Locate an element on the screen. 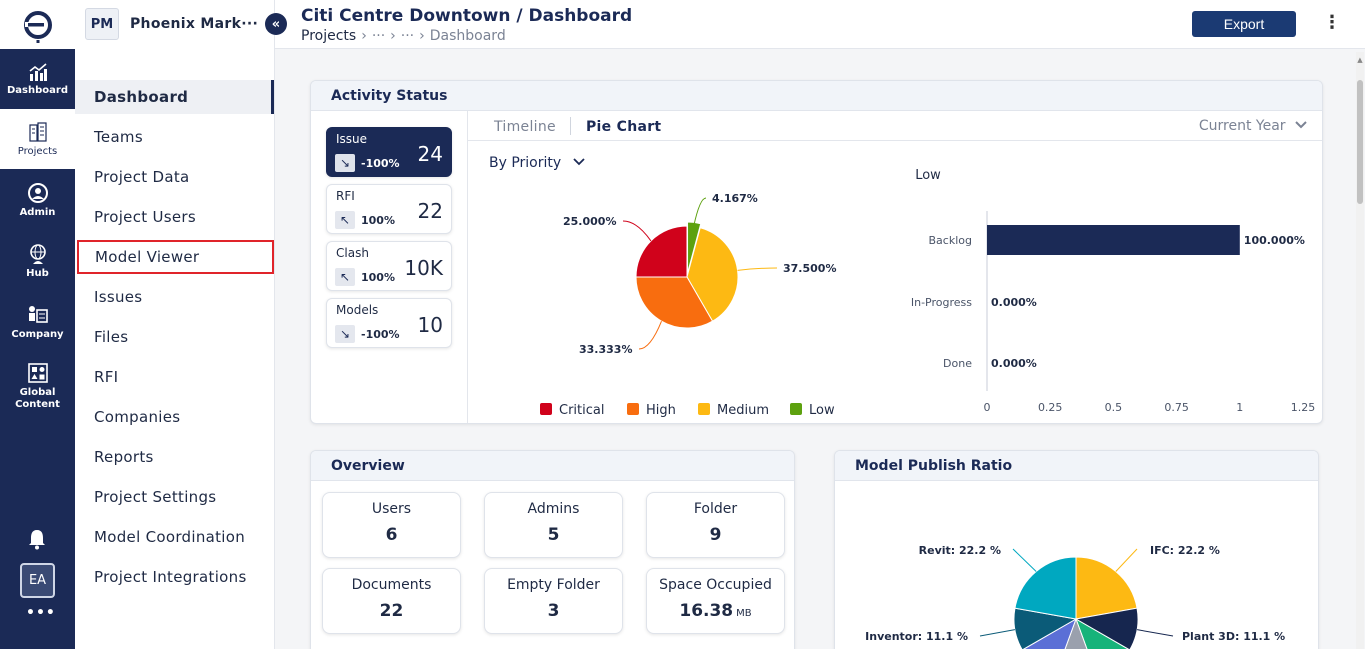 This screenshot has height=649, width=1365. rail-item-label: Dashboard is located at coordinates (37, 90).